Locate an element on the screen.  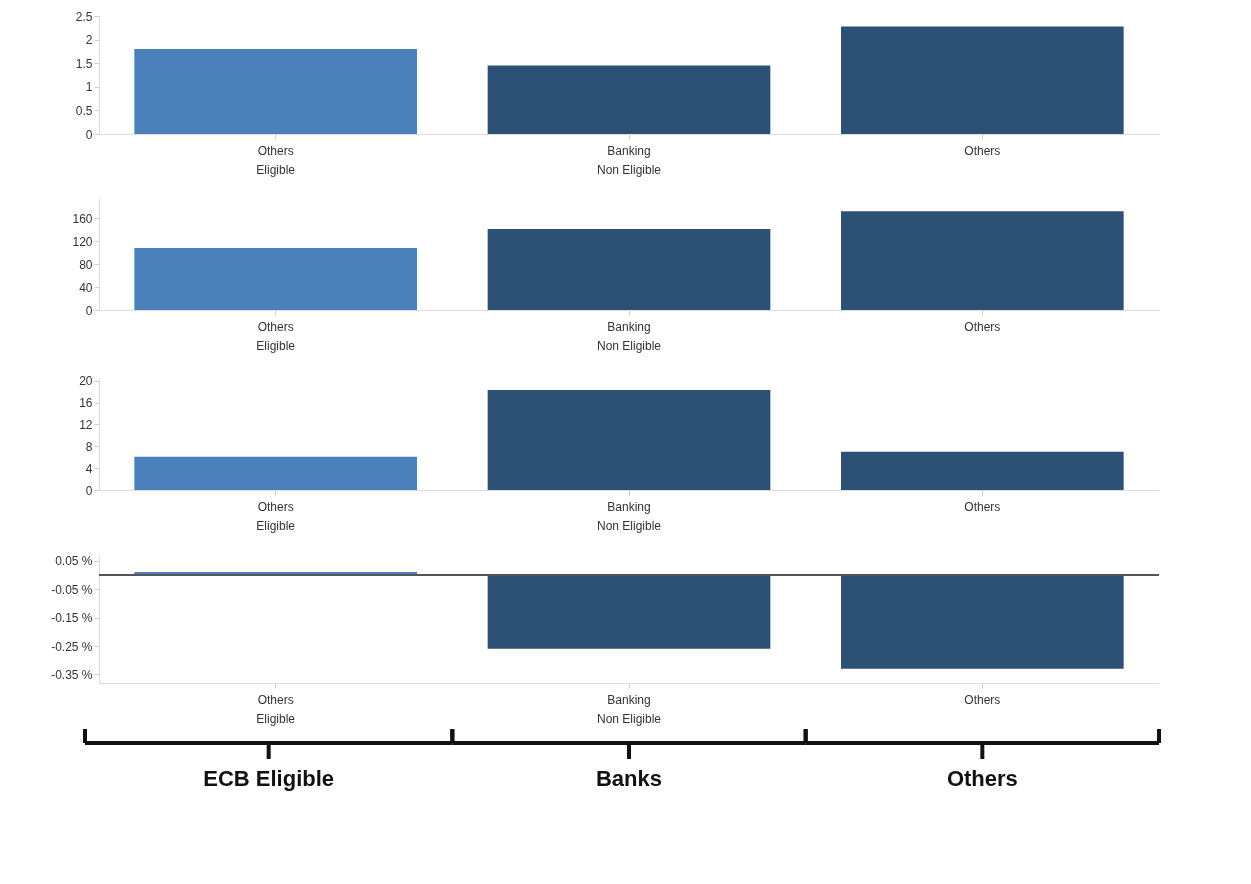
text: Banks is located at coordinates (629, 778).